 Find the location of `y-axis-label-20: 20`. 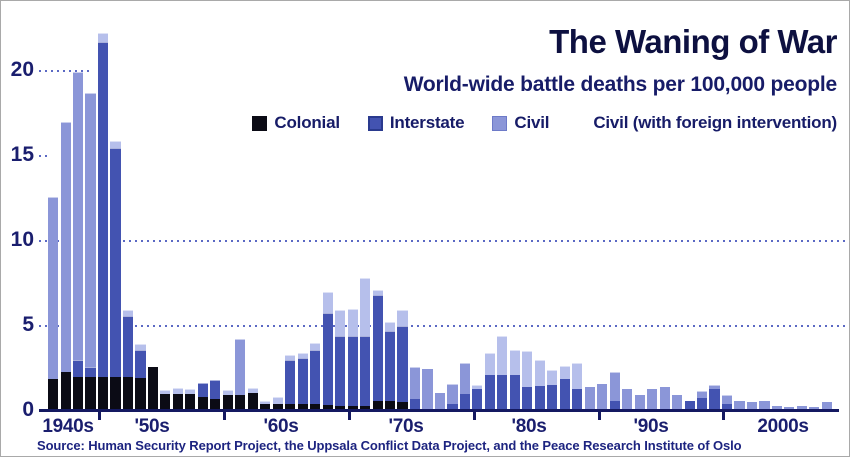

y-axis-label-20: 20 is located at coordinates (22, 69).